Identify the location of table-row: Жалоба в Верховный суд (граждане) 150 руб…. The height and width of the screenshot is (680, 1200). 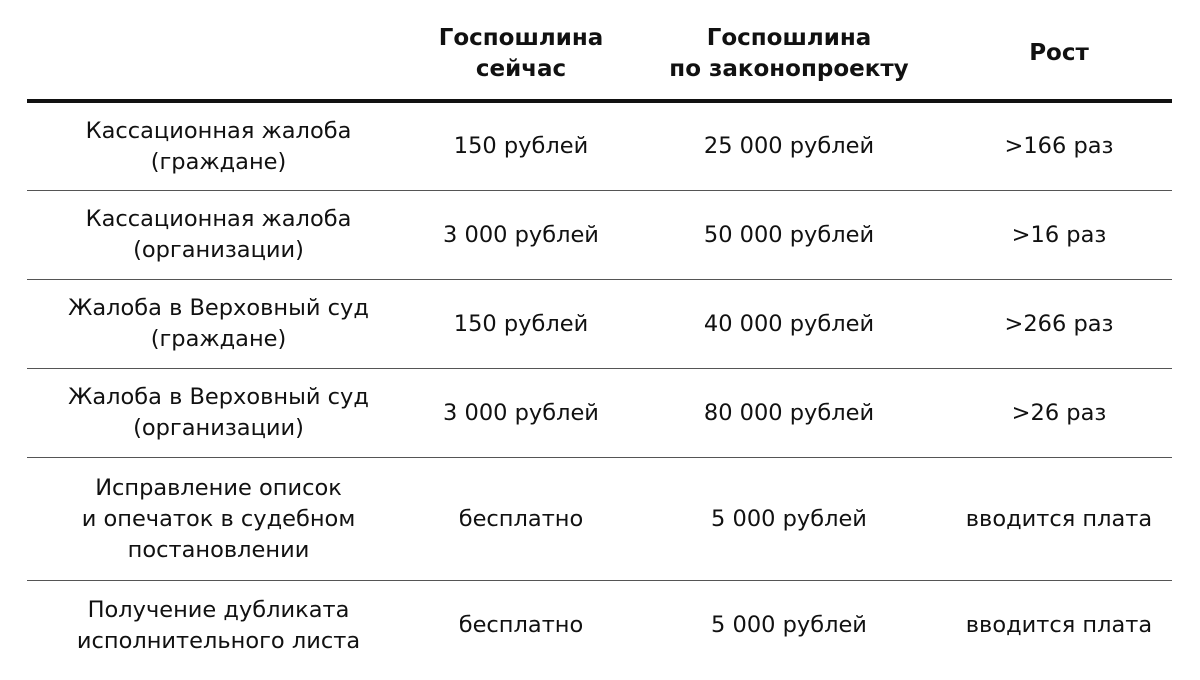
(599, 324).